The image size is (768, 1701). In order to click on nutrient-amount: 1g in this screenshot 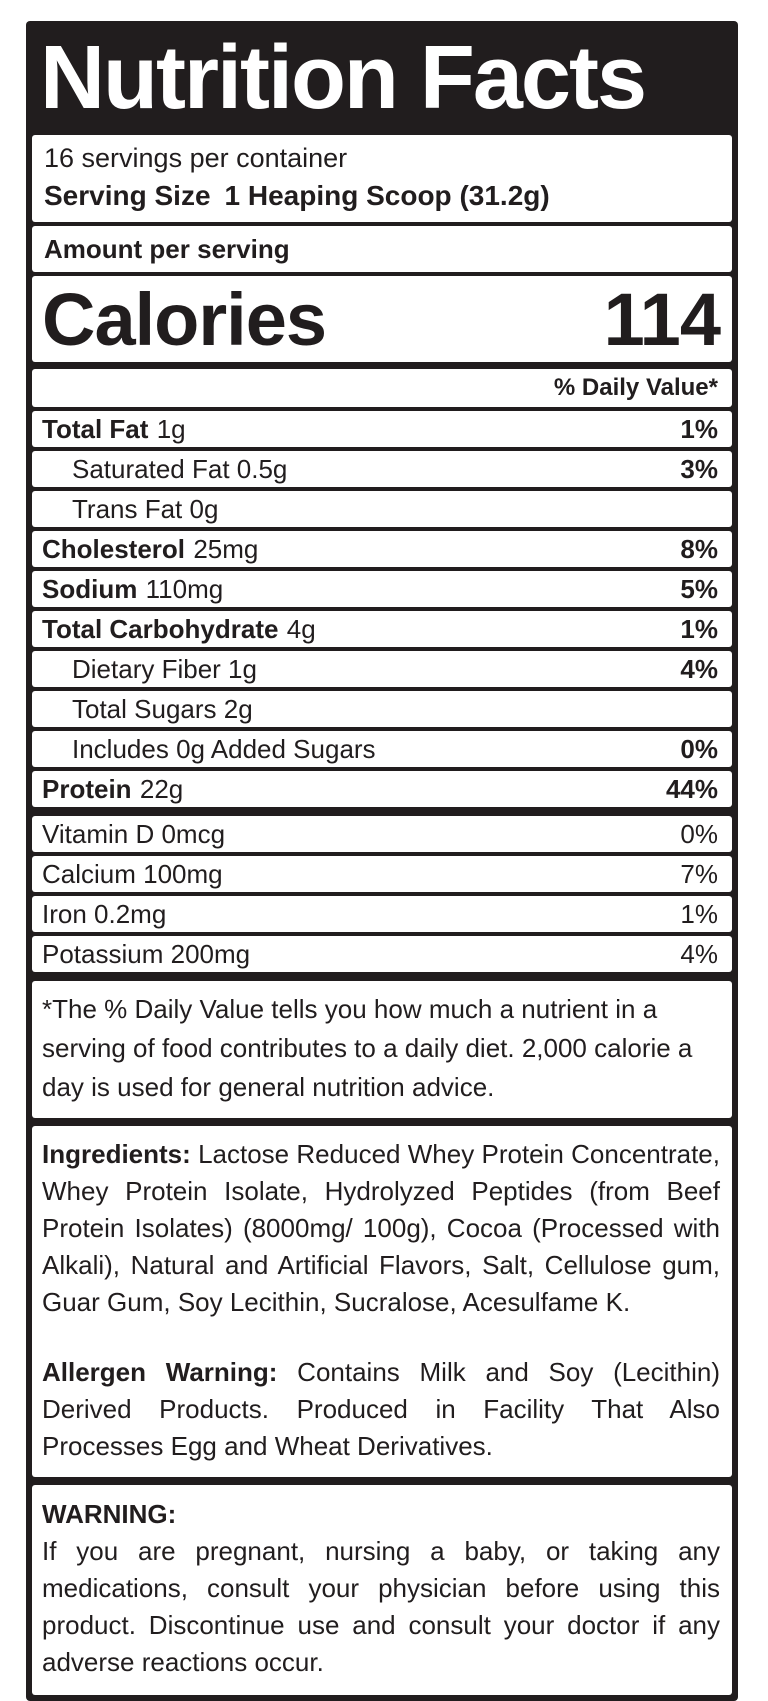, I will do `click(171, 429)`.